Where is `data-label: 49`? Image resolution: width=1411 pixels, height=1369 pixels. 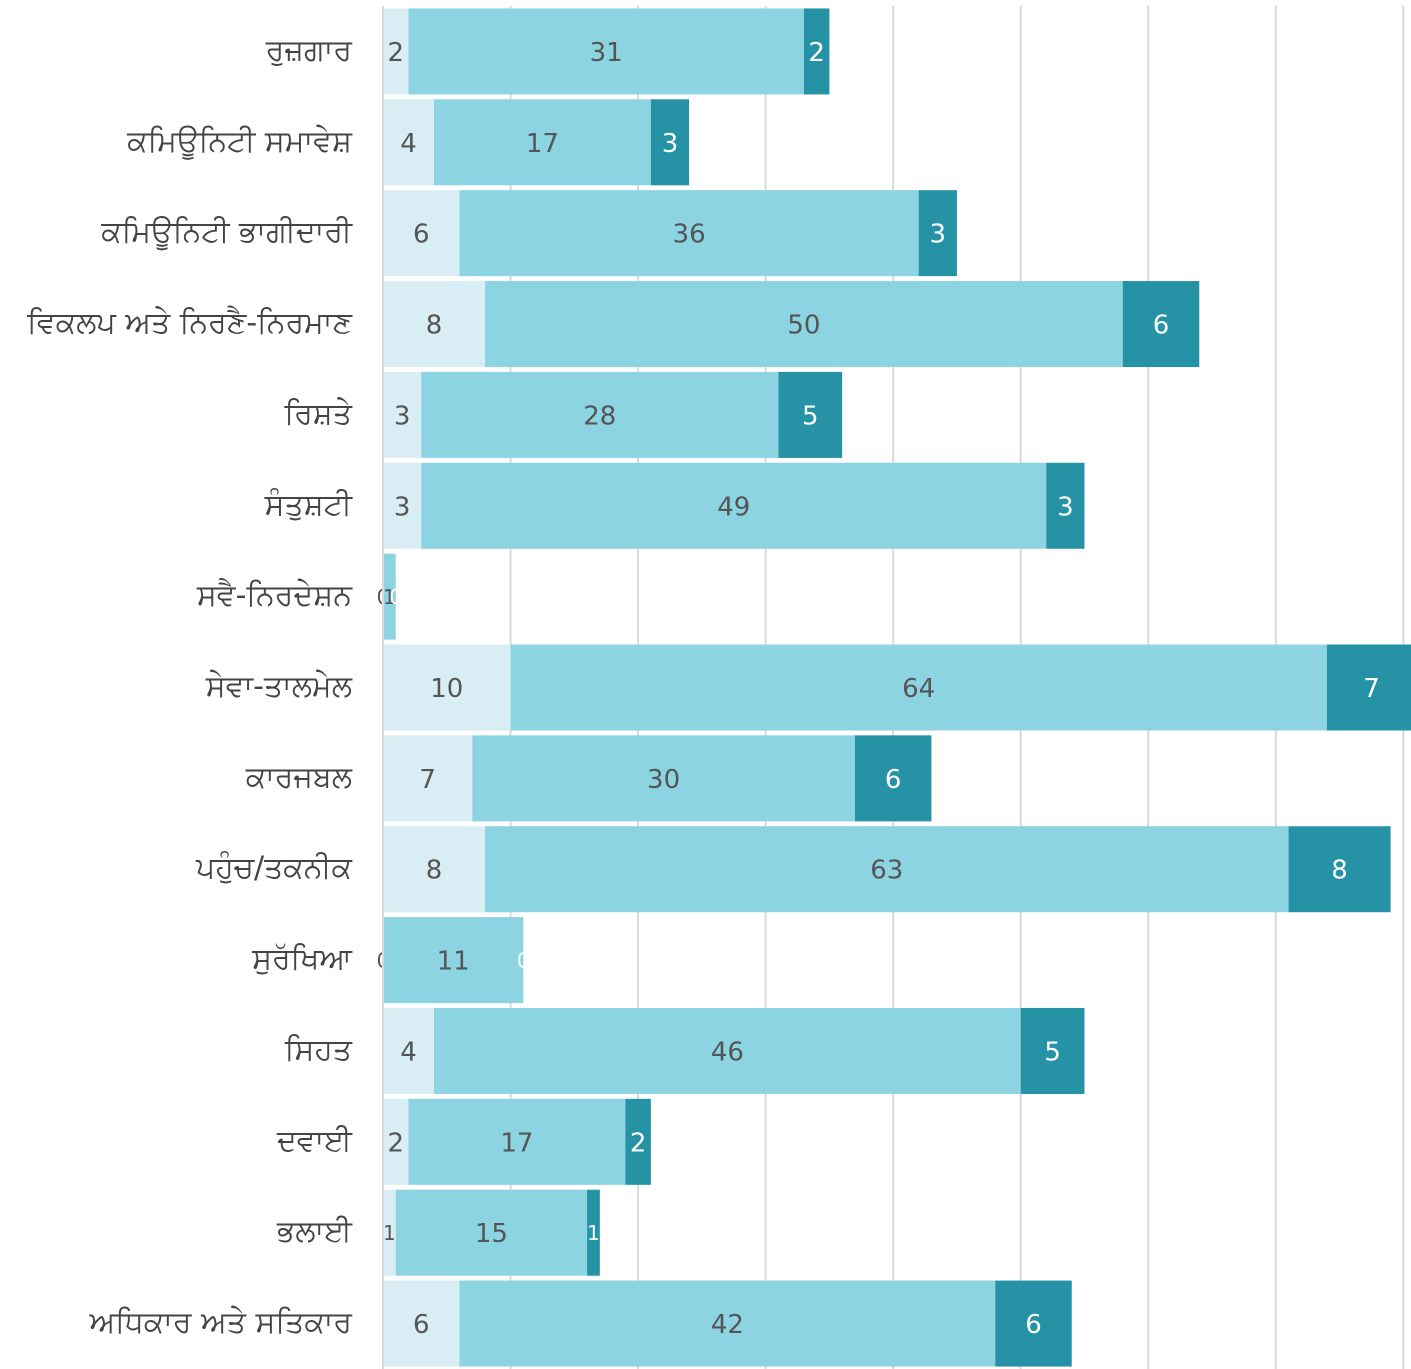
data-label: 49 is located at coordinates (733, 507).